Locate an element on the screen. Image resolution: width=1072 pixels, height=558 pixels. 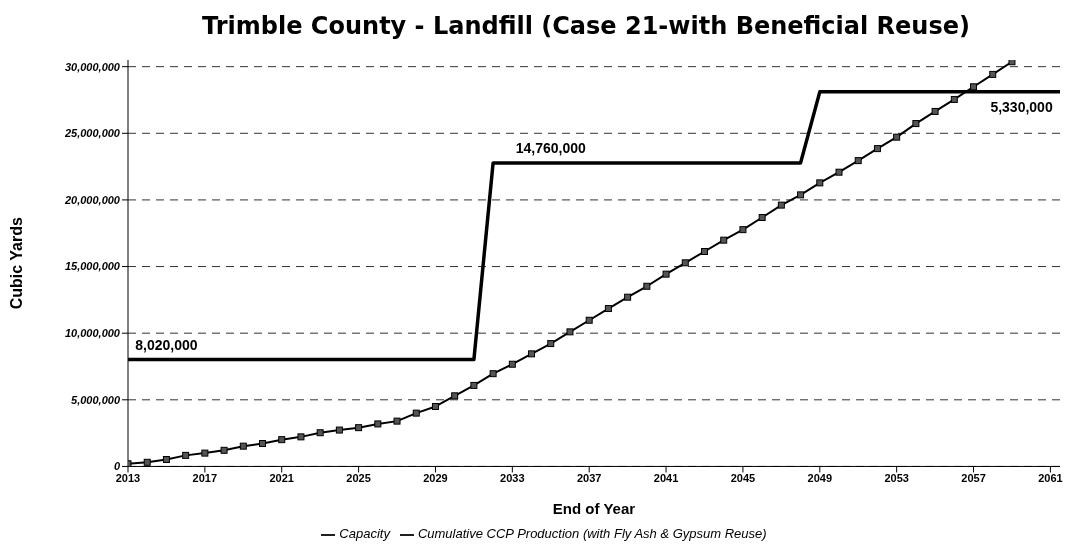
x-tick-label: 2045 is located at coordinates (743, 478).